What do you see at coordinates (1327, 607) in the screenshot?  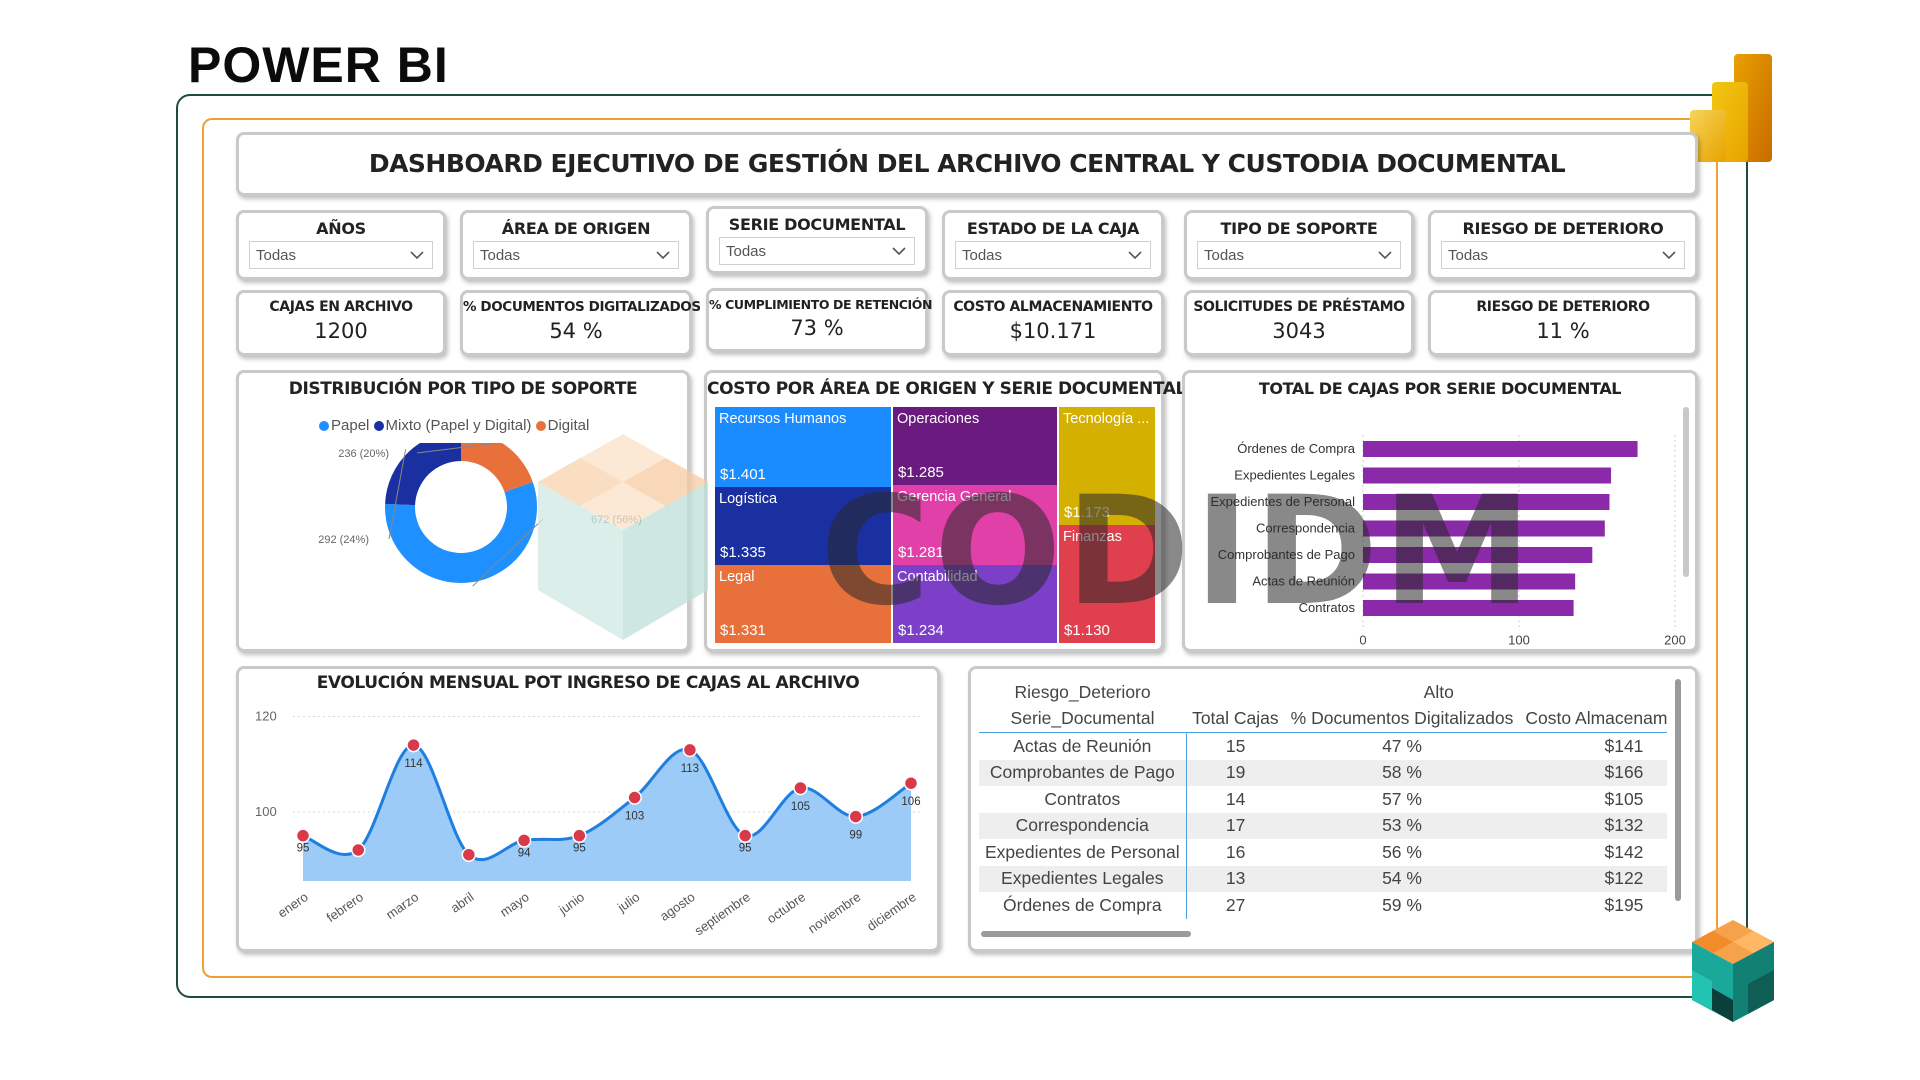 I see `category-label: Contratos` at bounding box center [1327, 607].